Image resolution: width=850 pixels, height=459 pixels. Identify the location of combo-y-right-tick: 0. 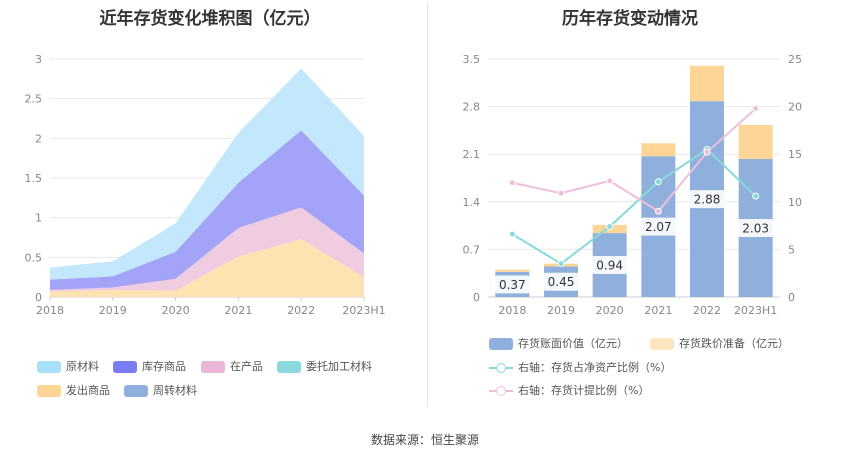
(791, 297).